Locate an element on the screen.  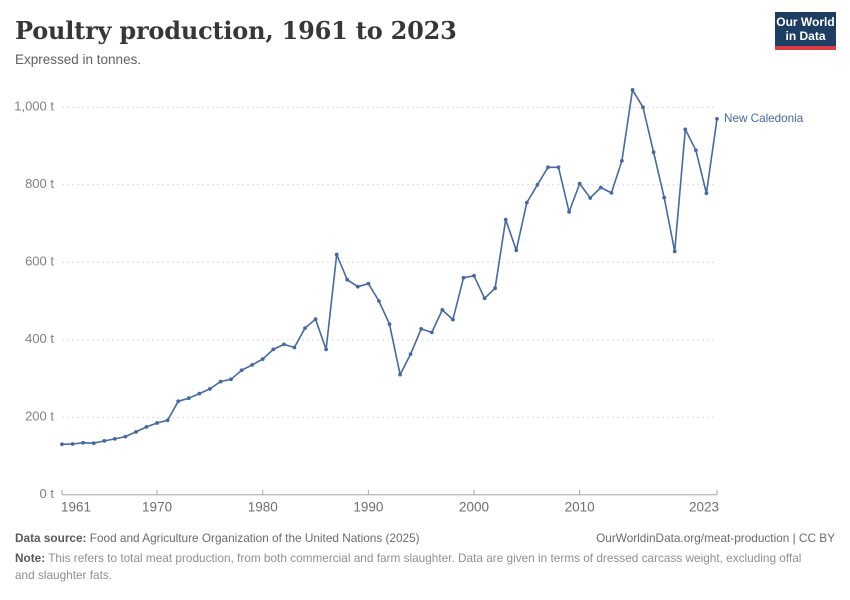
y-axis-tick-label: 1,000 t is located at coordinates (34, 106).